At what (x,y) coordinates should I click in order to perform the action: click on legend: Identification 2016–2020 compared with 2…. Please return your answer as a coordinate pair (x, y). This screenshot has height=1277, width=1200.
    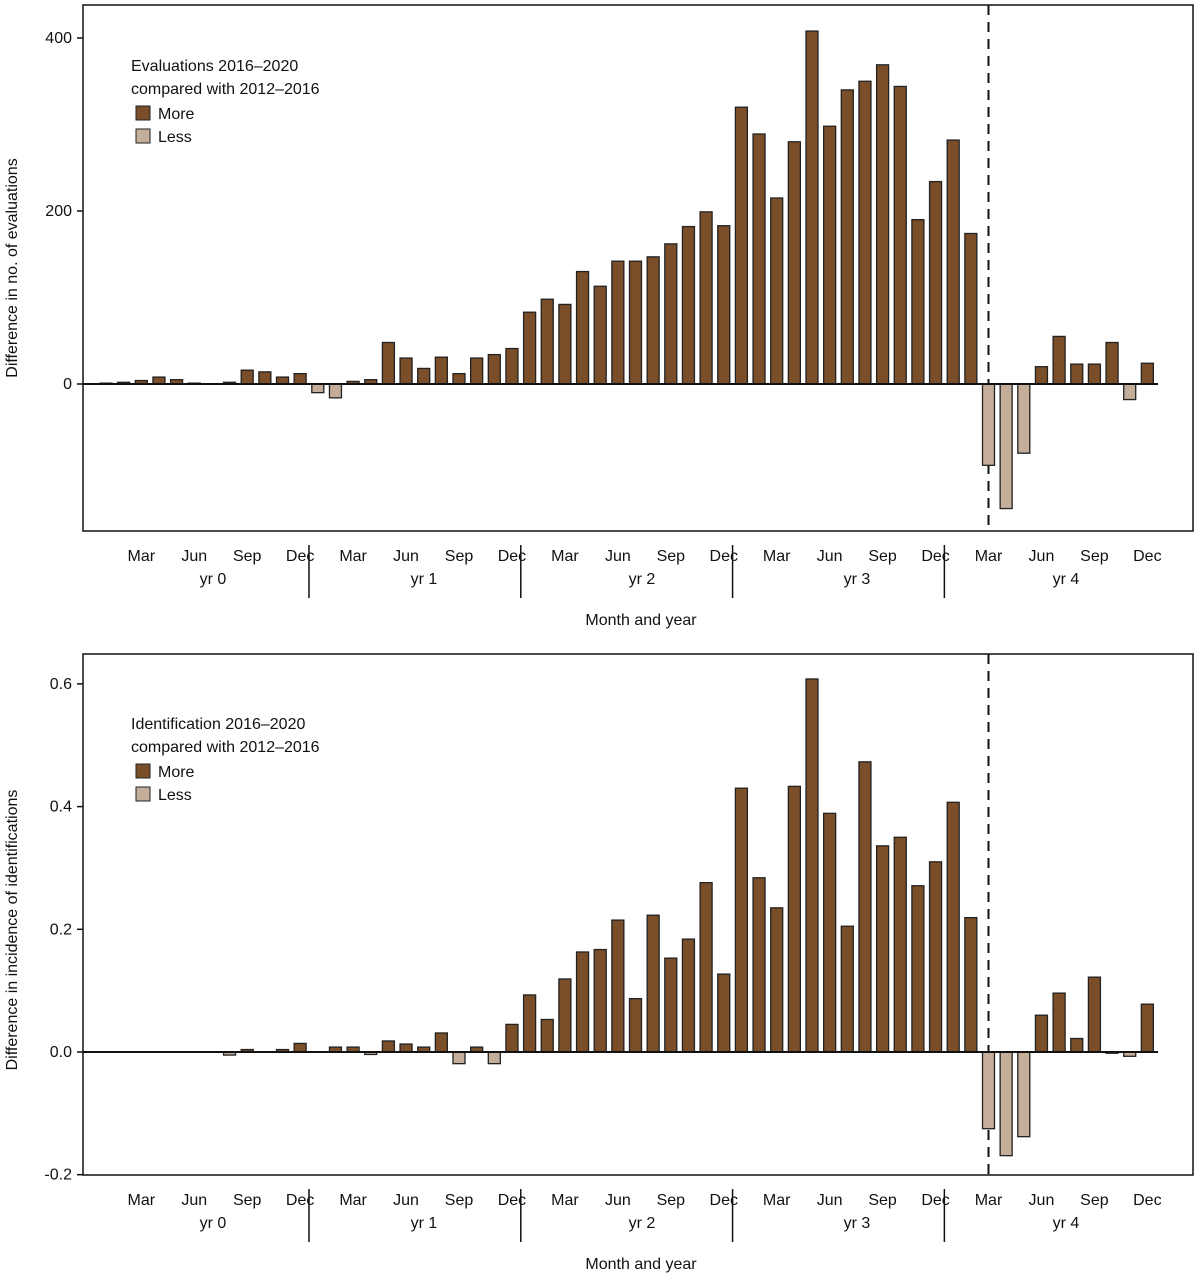
    Looking at the image, I should click on (225, 760).